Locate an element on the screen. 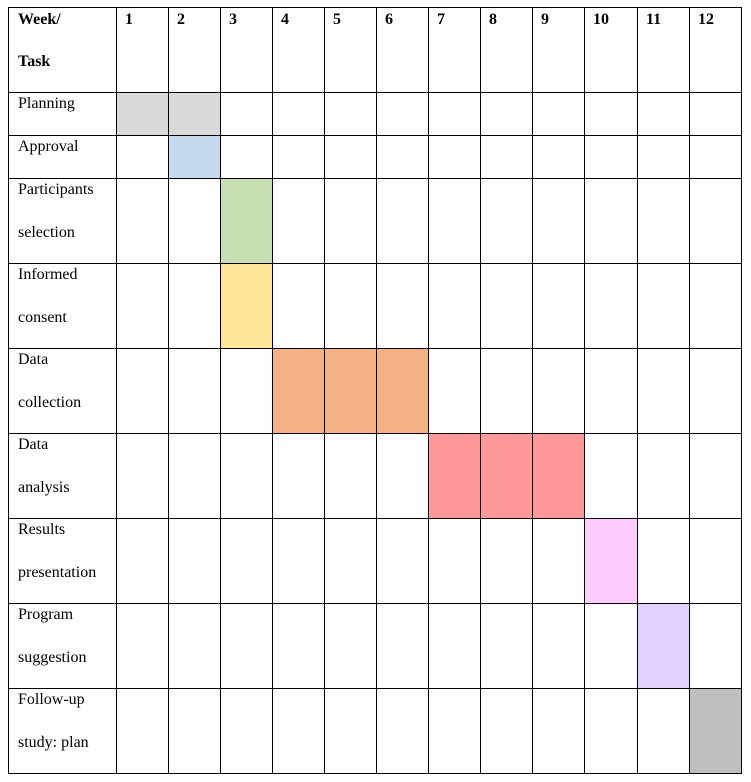 The width and height of the screenshot is (751, 782). task-label: Planning is located at coordinates (46, 103).